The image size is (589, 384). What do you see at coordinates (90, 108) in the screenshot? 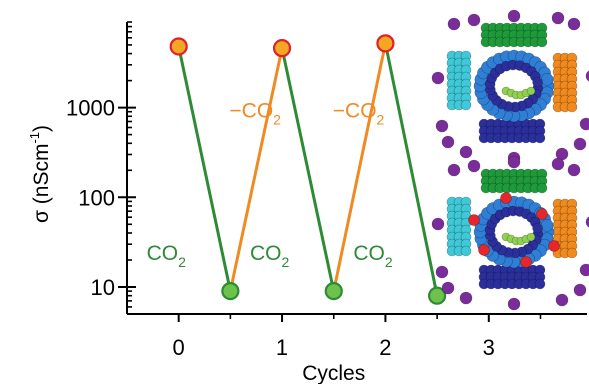
I see `y-tick-label: 1000` at bounding box center [90, 108].